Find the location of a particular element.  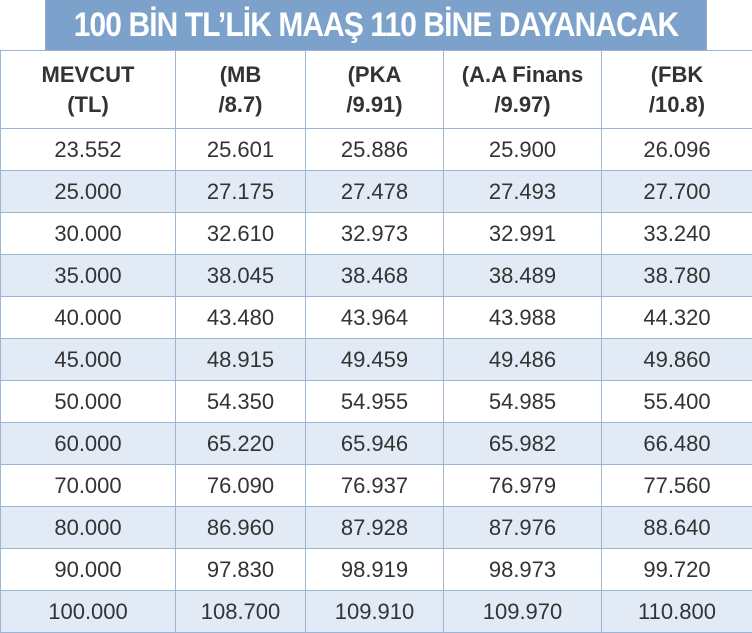

table-cell: 77.560 is located at coordinates (677, 486).